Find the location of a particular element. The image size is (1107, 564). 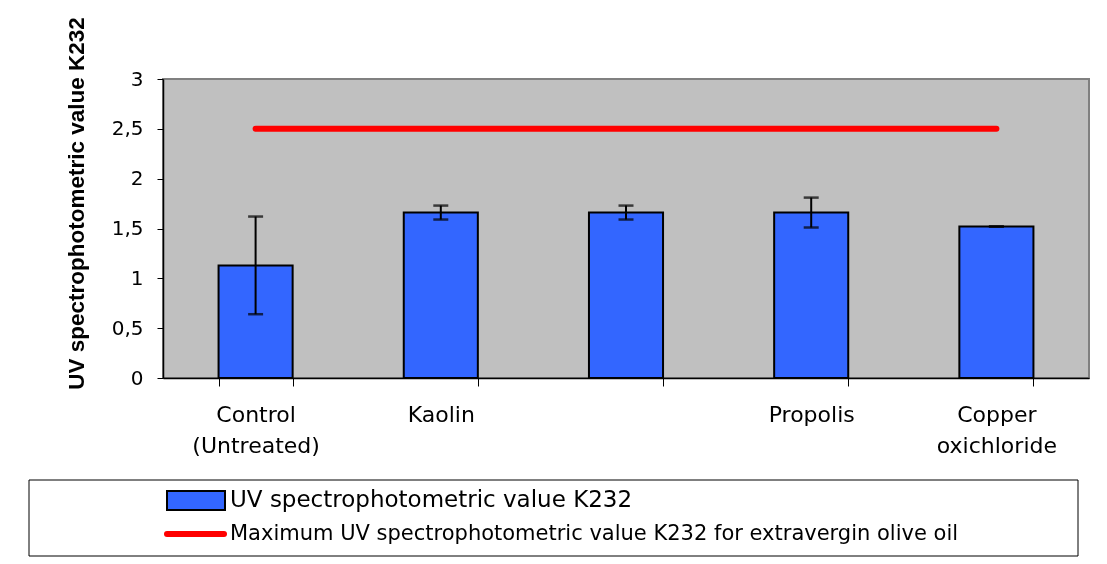

y-tick-label: 3 is located at coordinates (137, 78).